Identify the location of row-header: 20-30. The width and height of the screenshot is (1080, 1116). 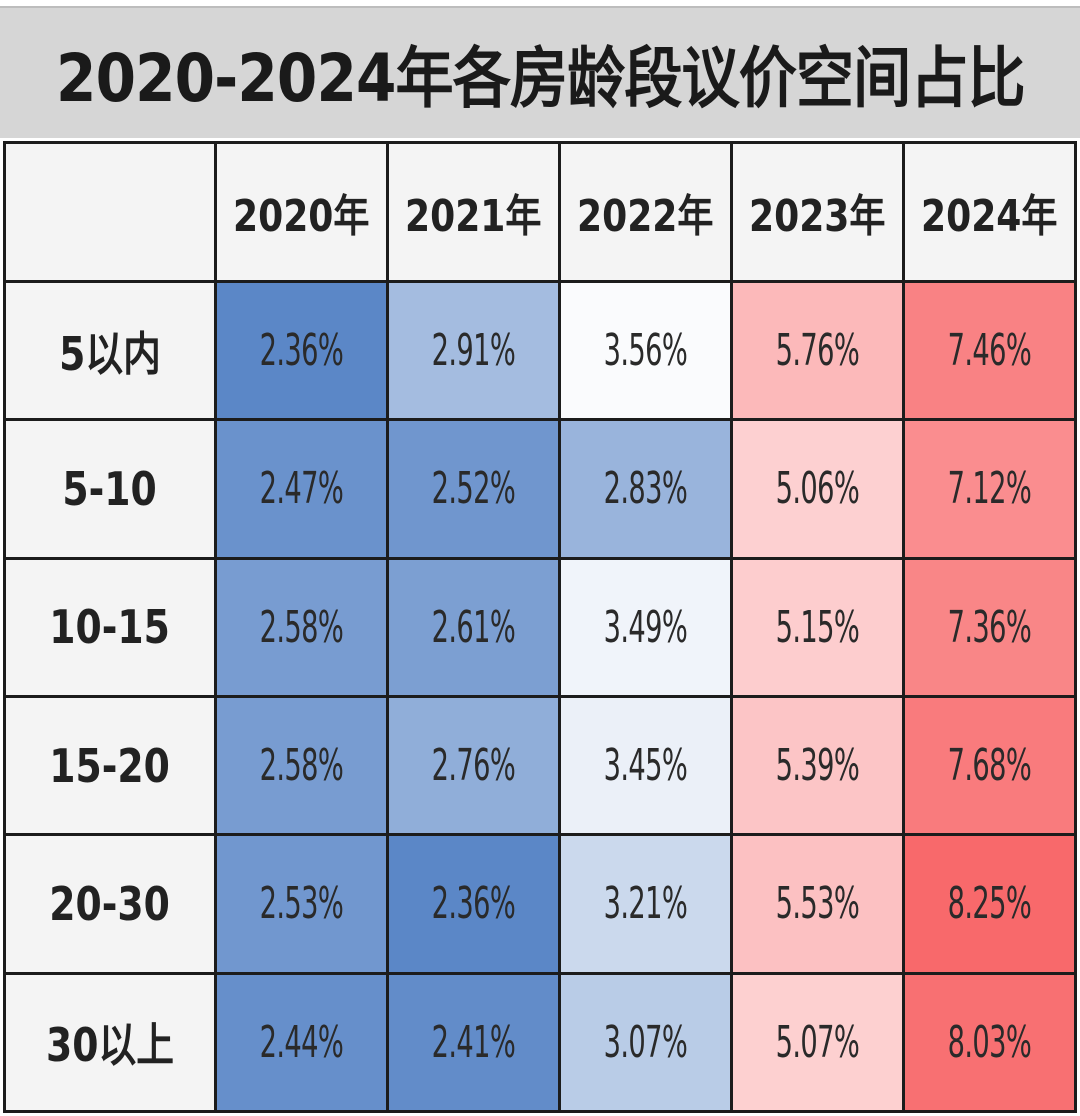
(110, 904).